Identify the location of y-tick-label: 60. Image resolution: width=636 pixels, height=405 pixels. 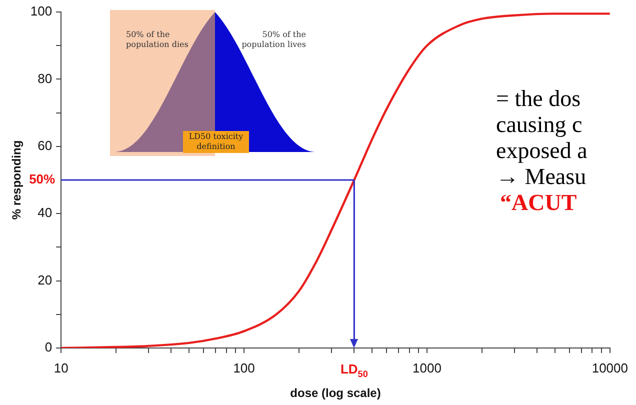
(45, 145).